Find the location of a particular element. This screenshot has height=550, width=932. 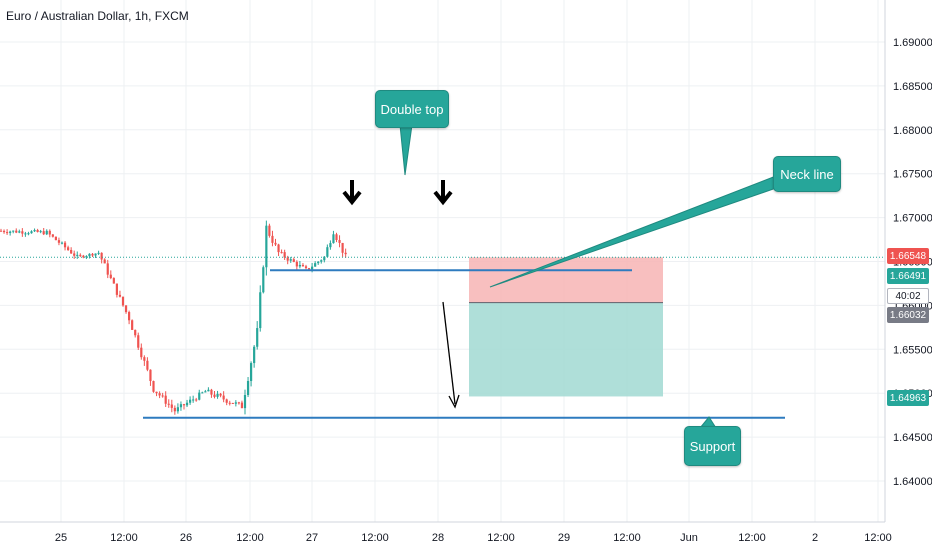

price-tick-label: 1.68500 is located at coordinates (912, 87).